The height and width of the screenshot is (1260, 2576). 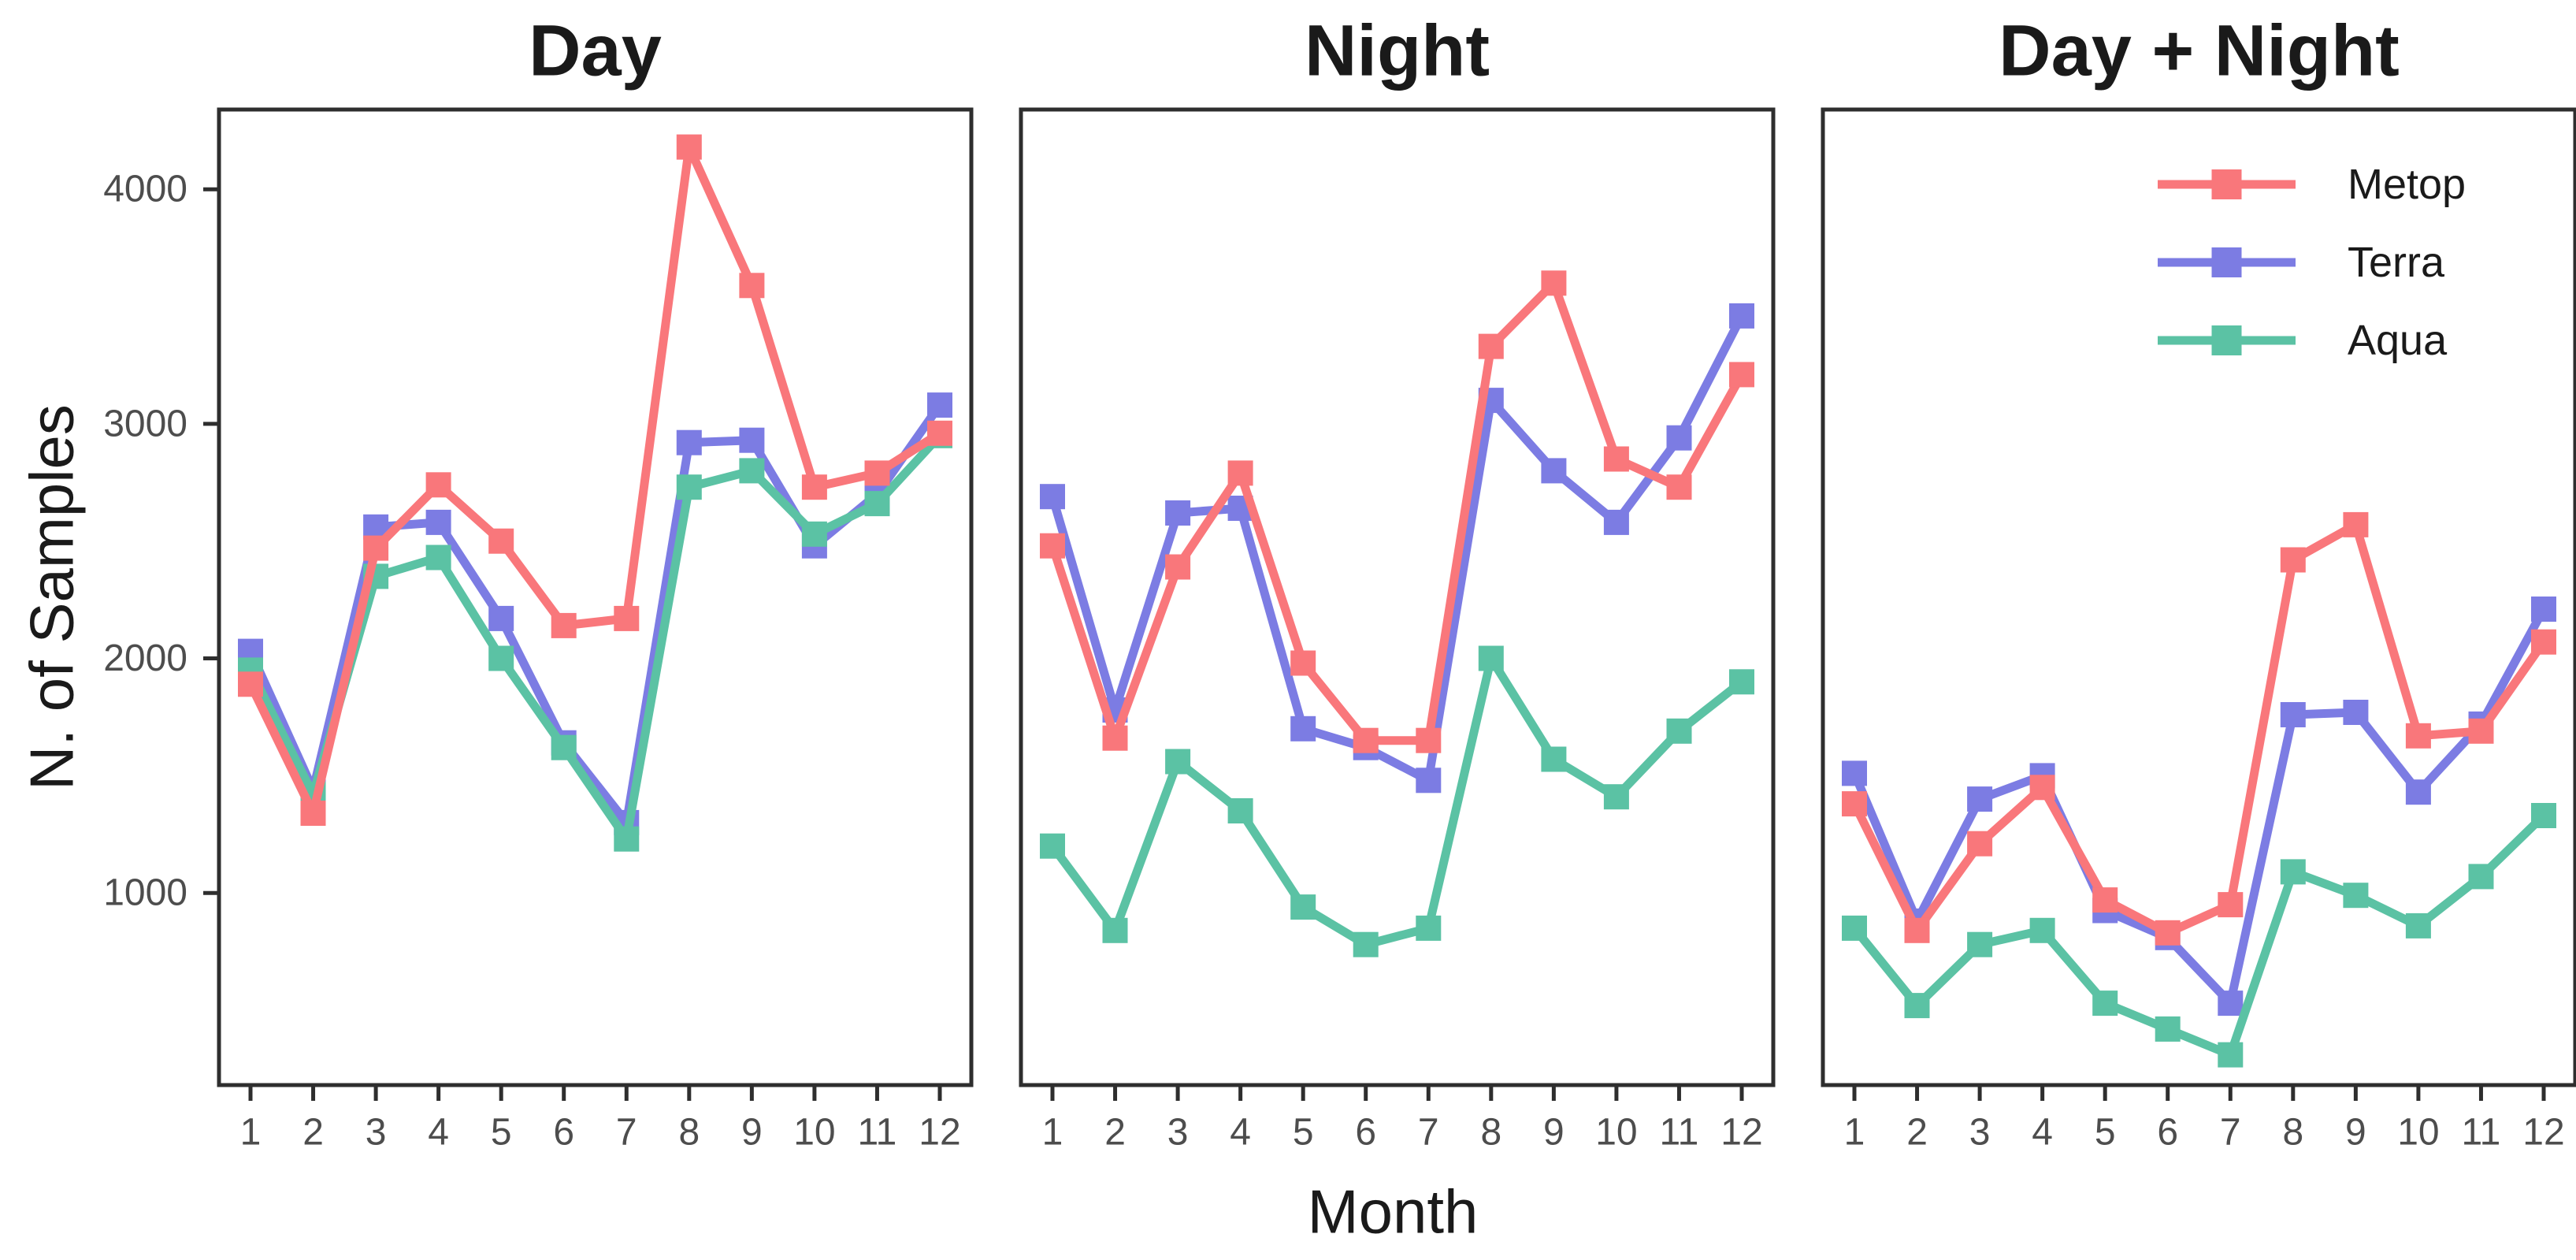 I want to click on series-line-aqua, so click(x=1397, y=802).